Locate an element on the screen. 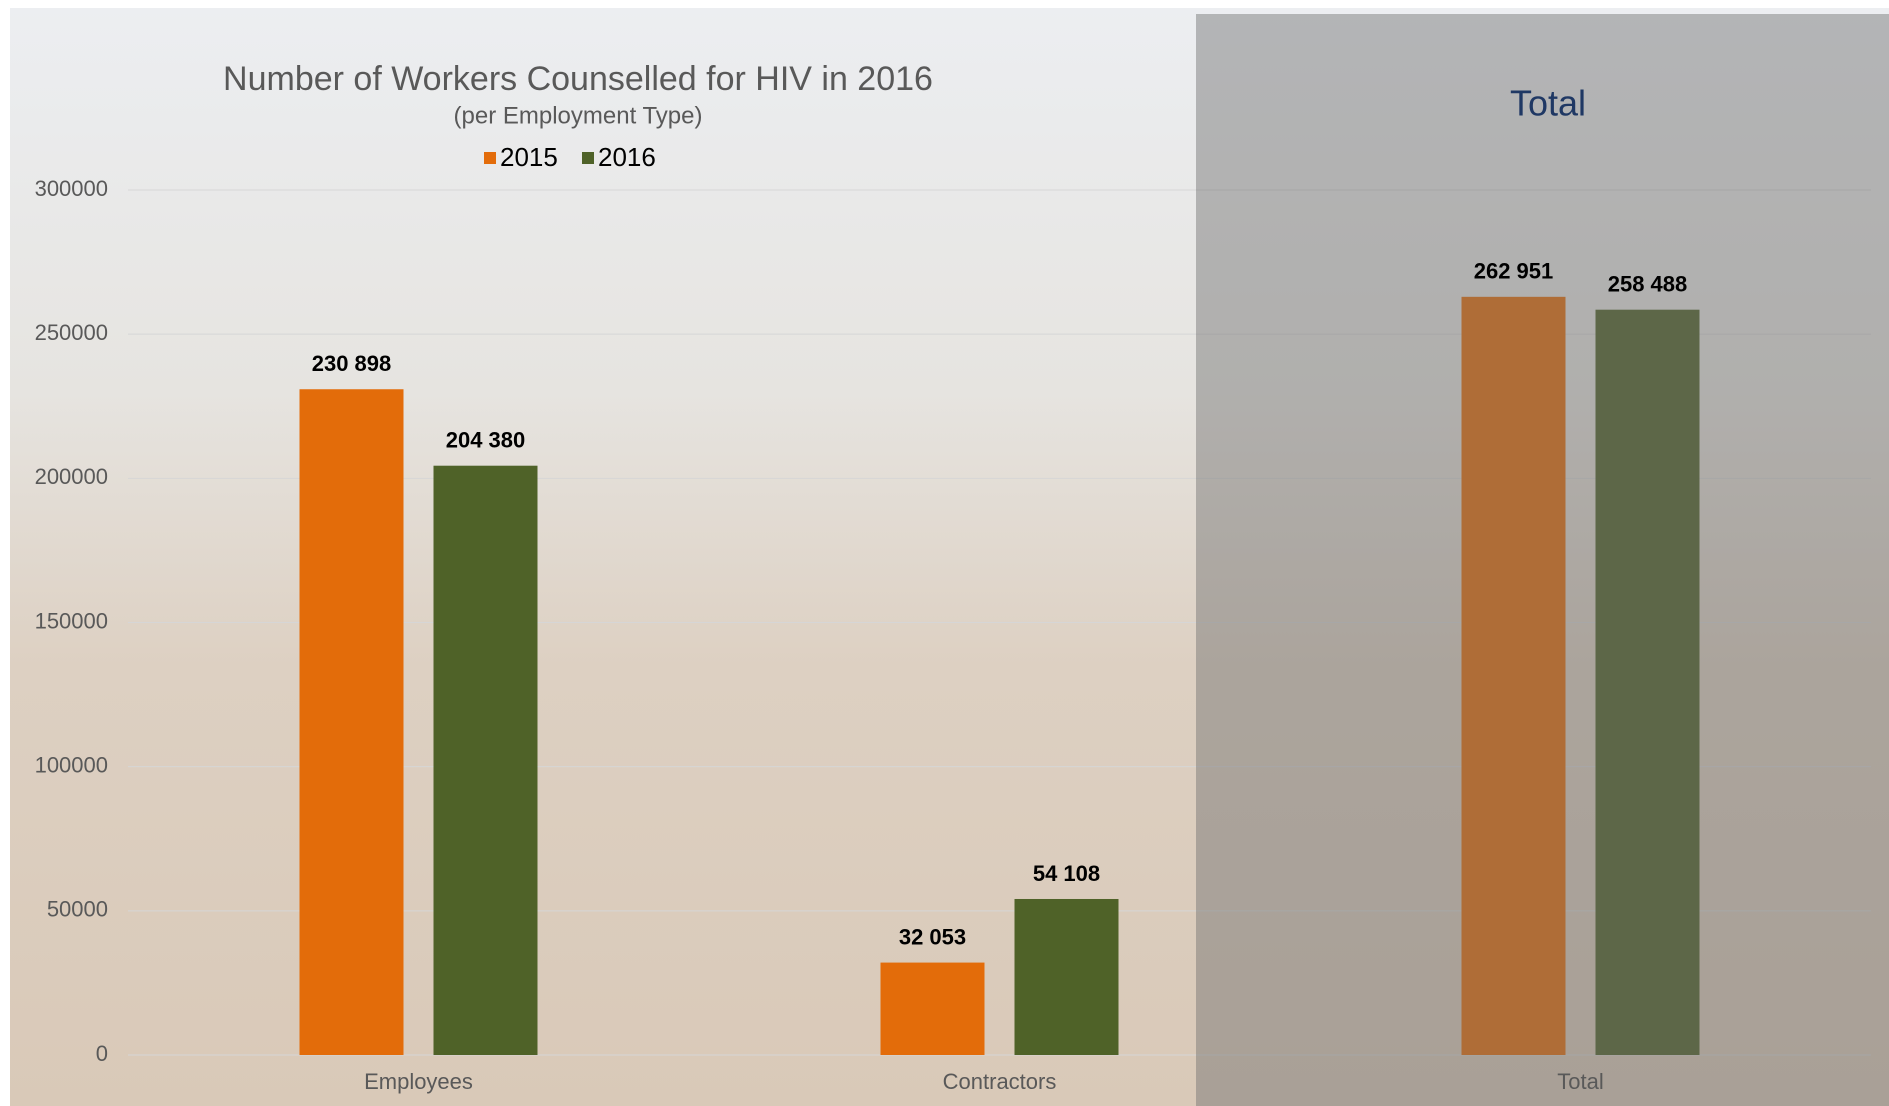  value-label: 230 898 is located at coordinates (352, 363).